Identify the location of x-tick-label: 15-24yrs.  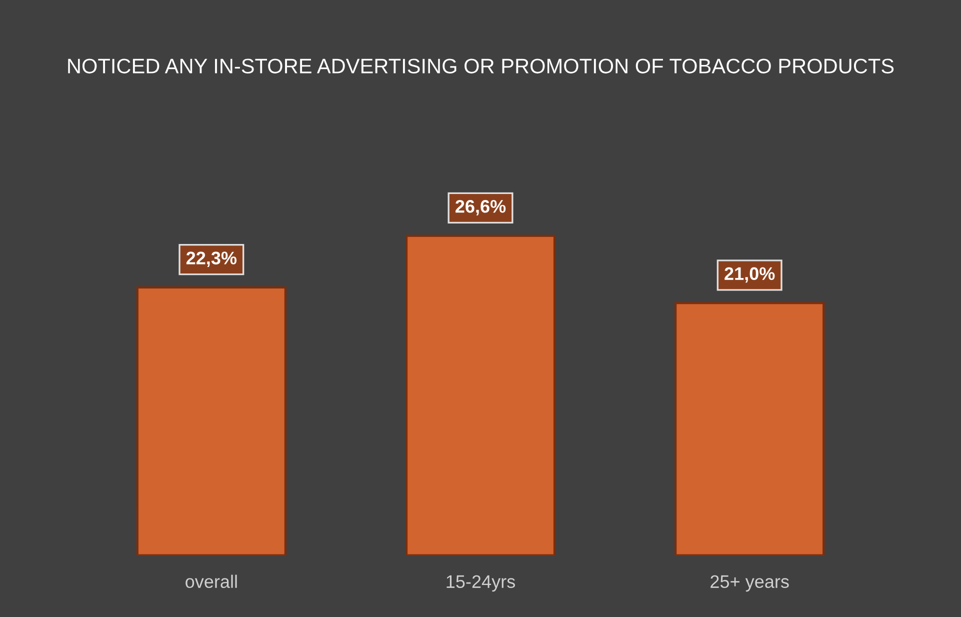
(480, 583).